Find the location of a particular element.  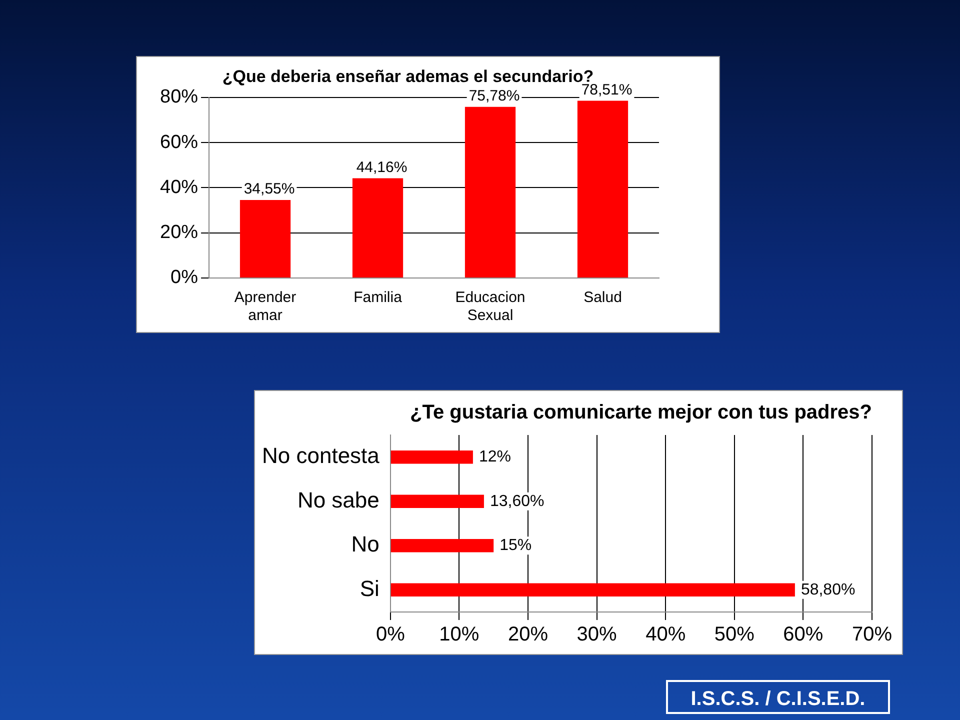

y-tick-label: No contesta is located at coordinates (321, 455).